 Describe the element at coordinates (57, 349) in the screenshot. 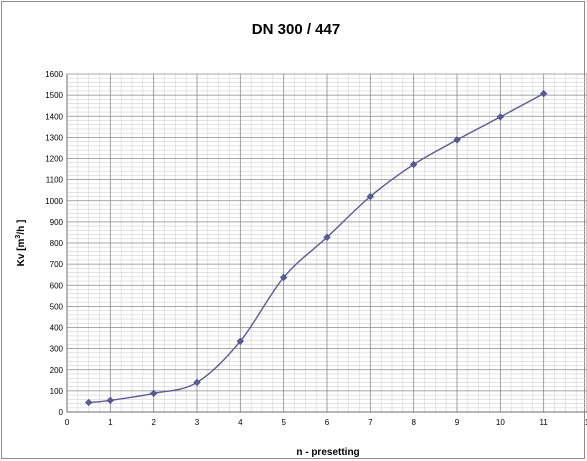

I see `y-tick-label: 300` at that location.